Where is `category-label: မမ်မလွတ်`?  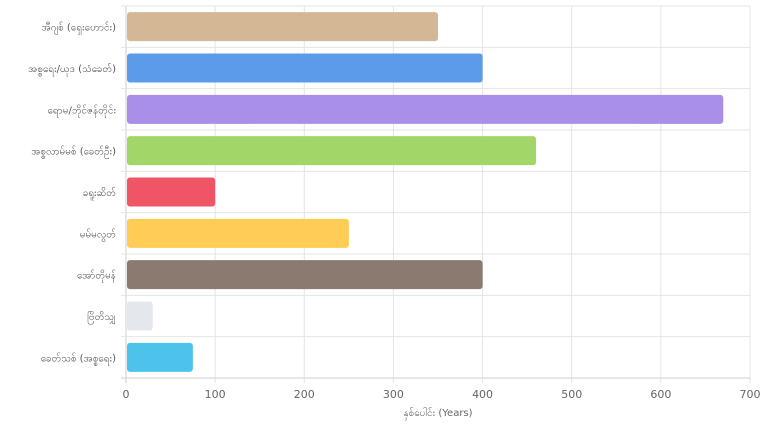 category-label: မမ်မလွတ် is located at coordinates (98, 234).